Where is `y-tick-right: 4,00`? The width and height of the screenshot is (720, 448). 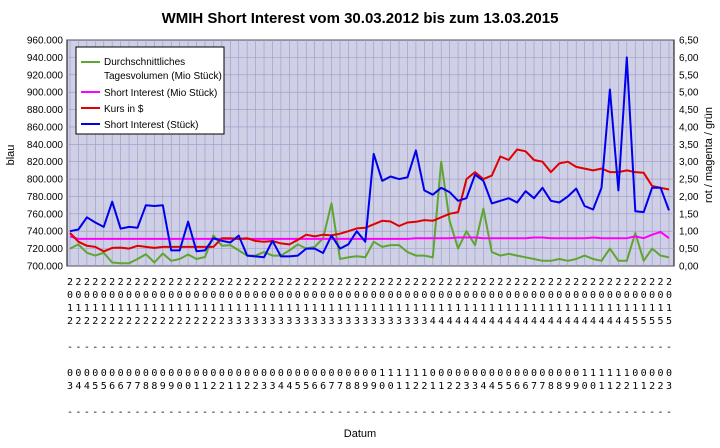
y-tick-right: 4,00 is located at coordinates (689, 127).